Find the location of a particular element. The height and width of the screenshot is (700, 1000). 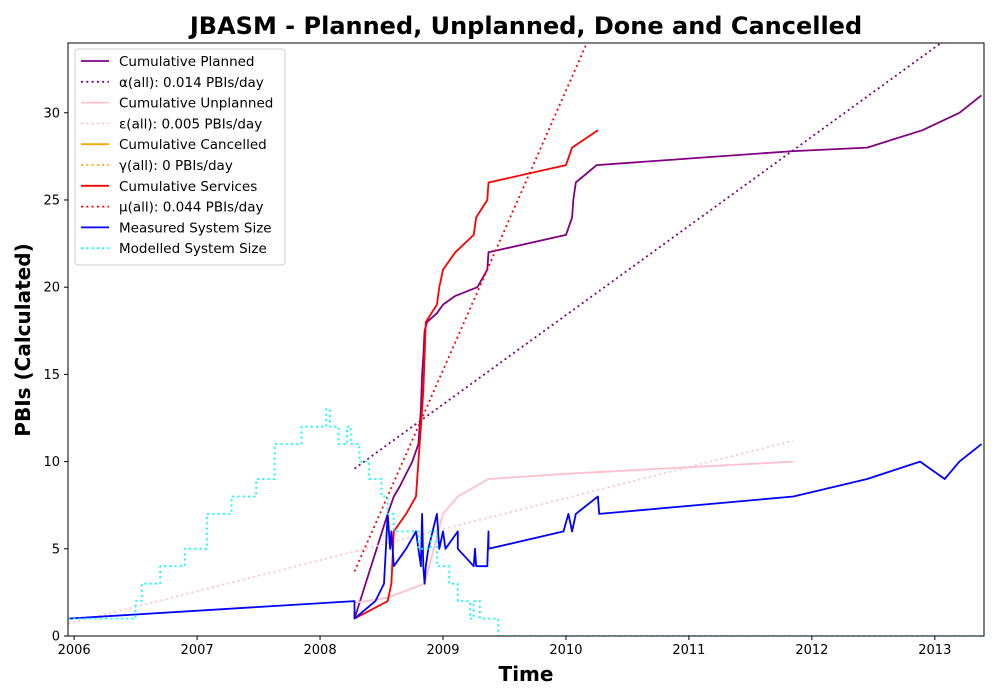

legend-label: Cumulative Unplanned is located at coordinates (196, 104).